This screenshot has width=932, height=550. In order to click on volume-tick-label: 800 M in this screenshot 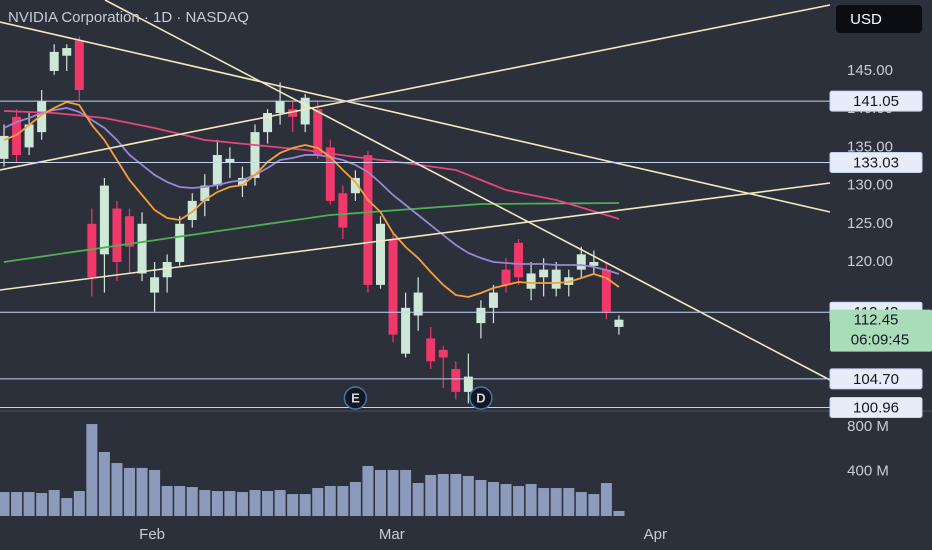, I will do `click(868, 426)`.